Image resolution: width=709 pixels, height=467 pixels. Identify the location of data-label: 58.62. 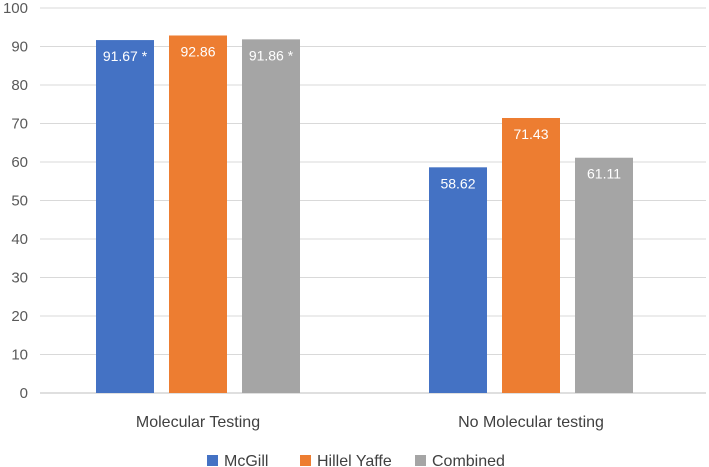
(457, 183).